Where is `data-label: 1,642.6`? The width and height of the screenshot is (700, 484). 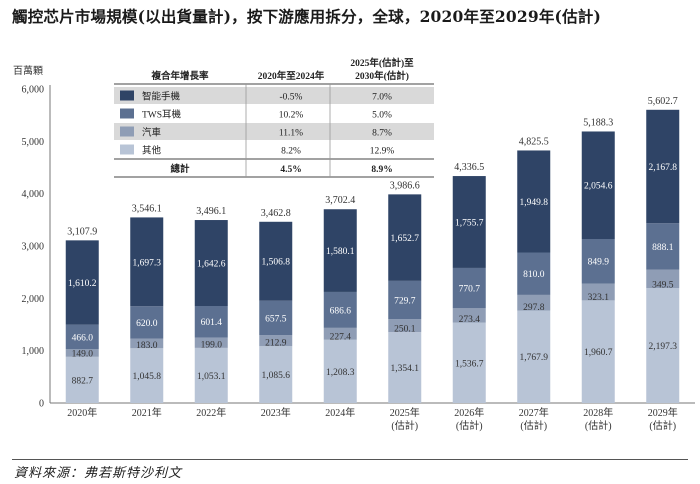
data-label: 1,642.6 is located at coordinates (211, 265).